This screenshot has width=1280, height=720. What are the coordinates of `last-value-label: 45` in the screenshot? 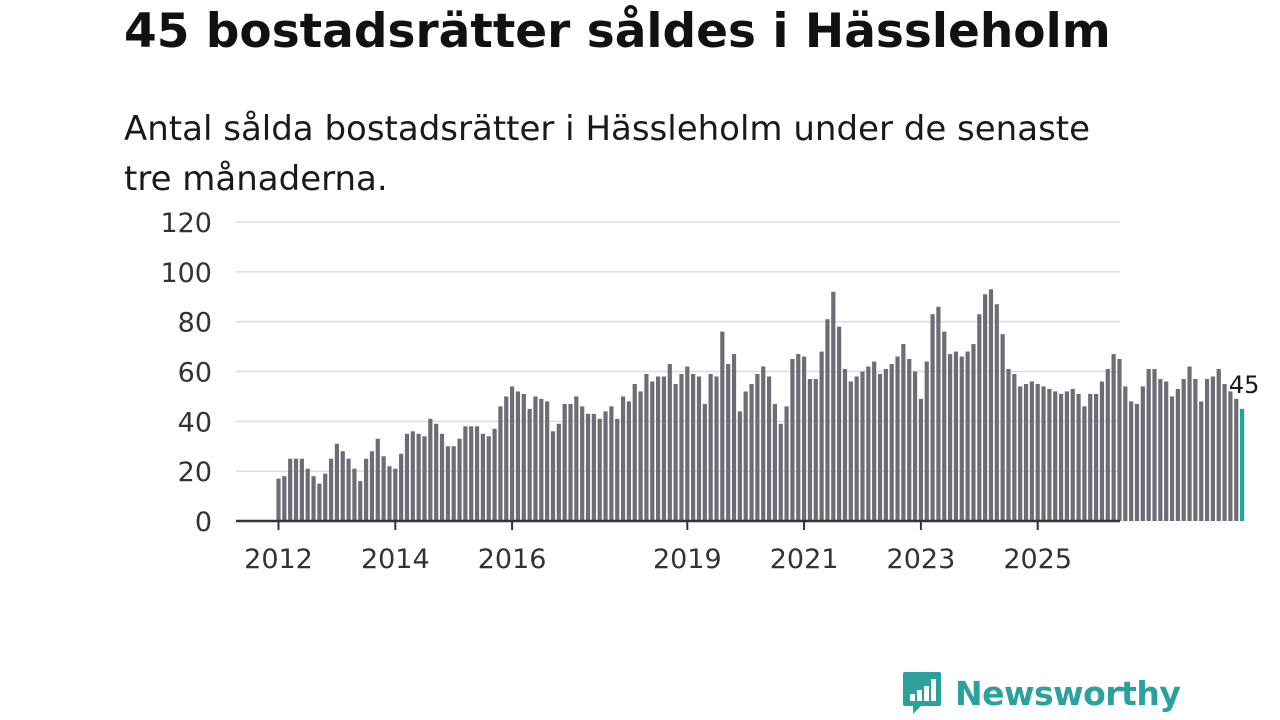 It's located at (1244, 385).